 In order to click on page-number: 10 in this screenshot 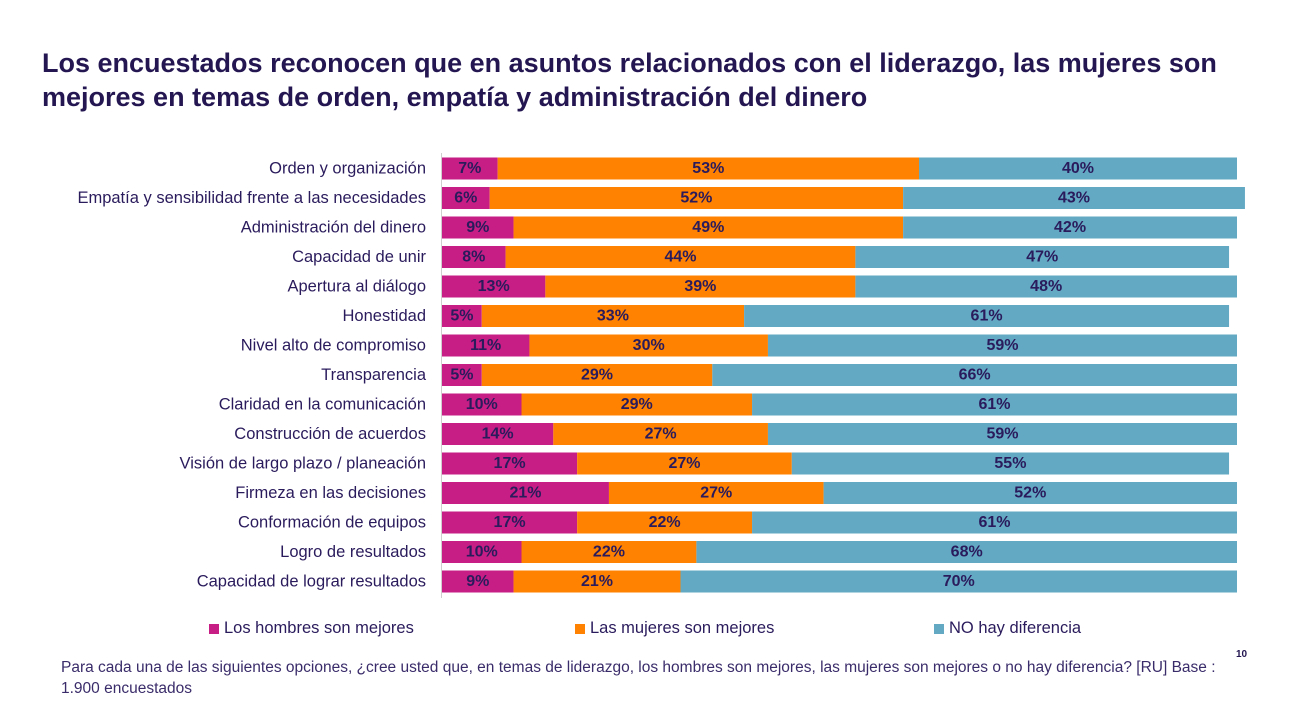, I will do `click(1242, 654)`.